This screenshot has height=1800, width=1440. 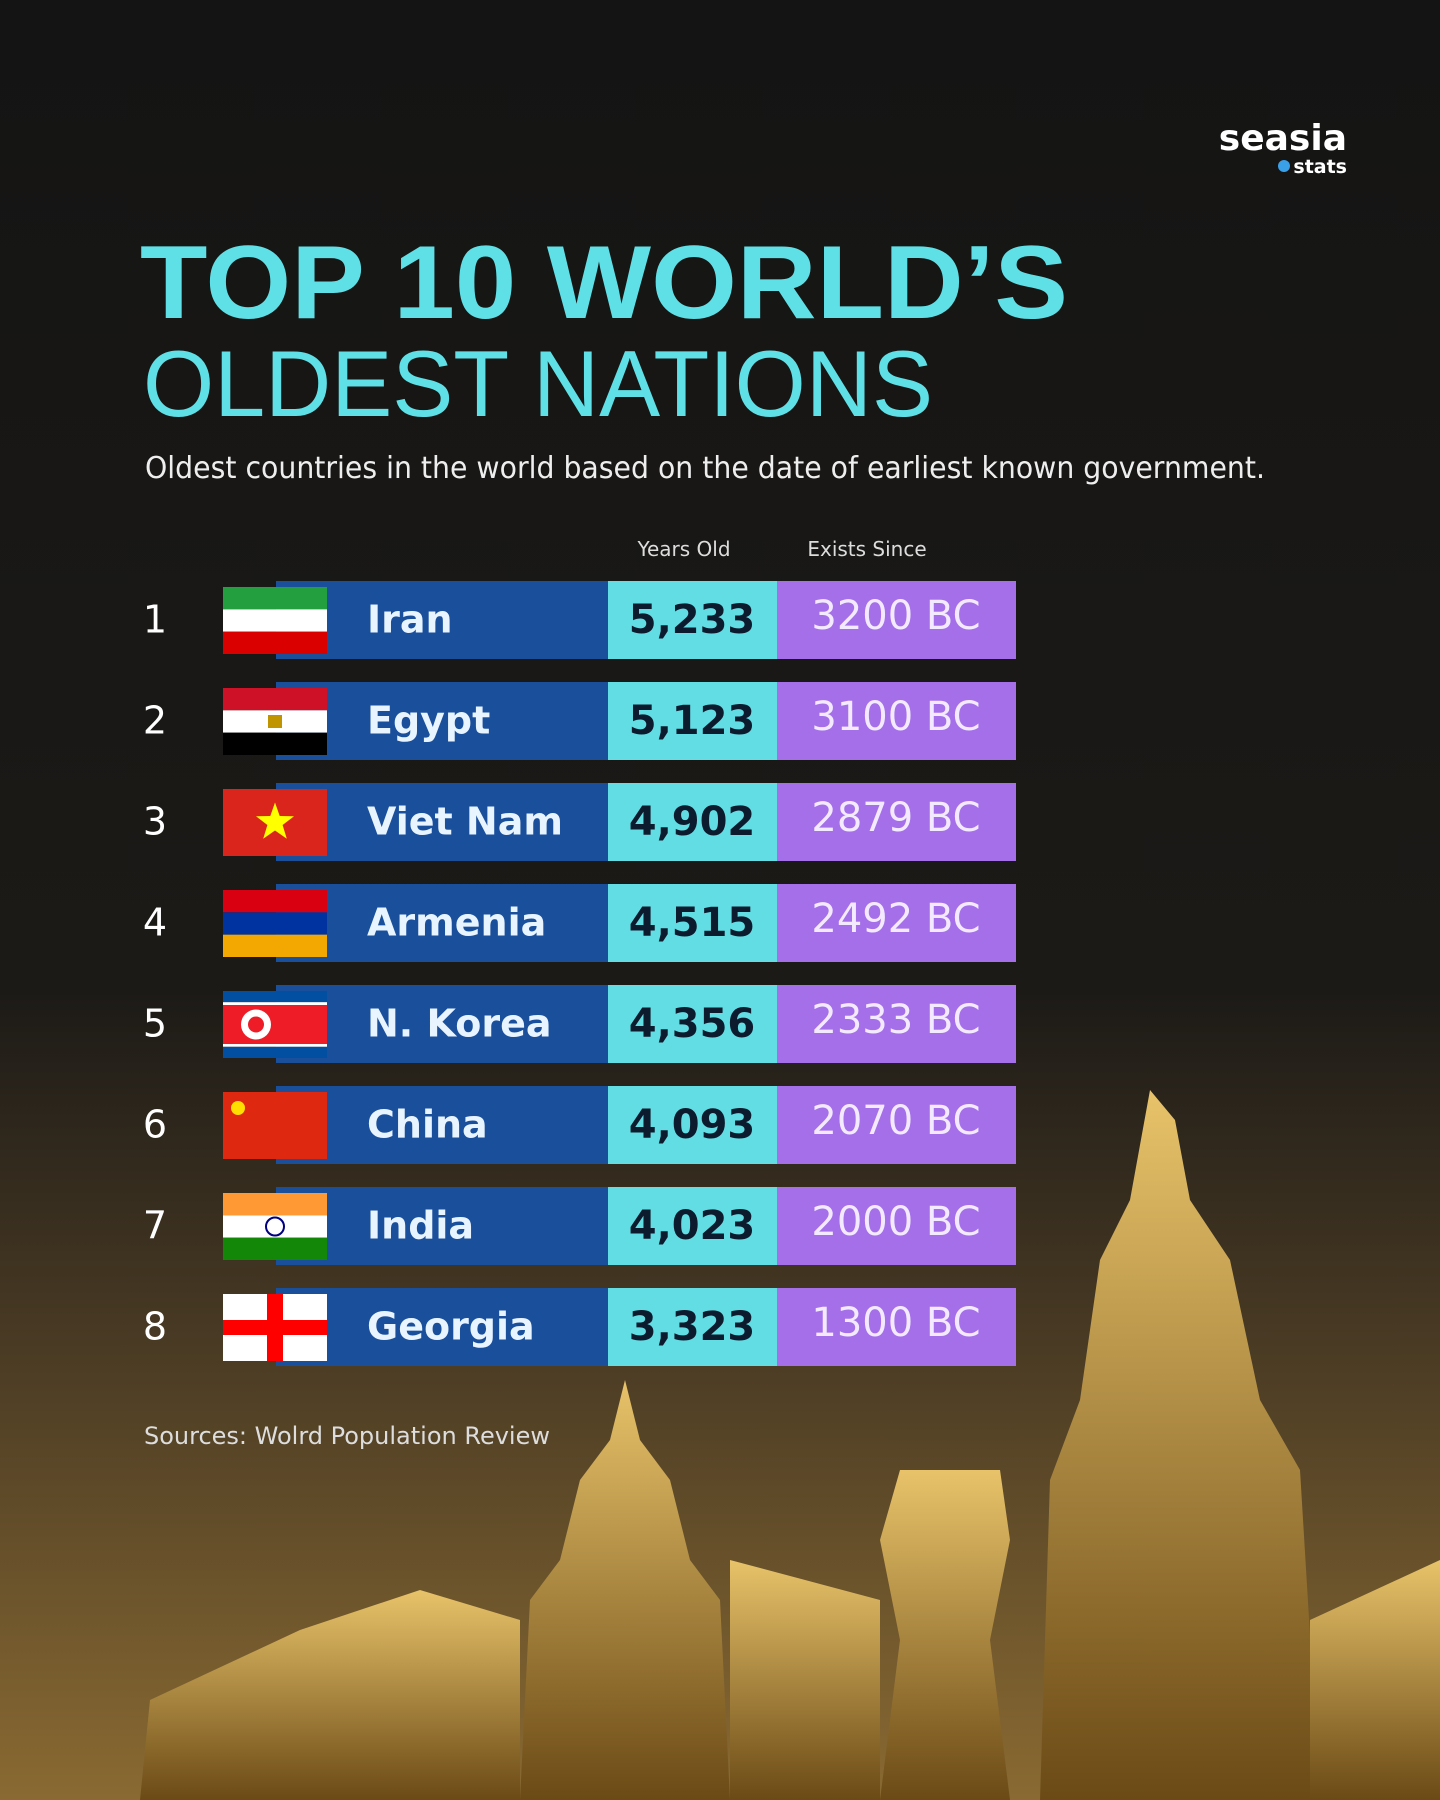 What do you see at coordinates (538, 383) in the screenshot?
I see `title-line-2: OLDEST NATIONS` at bounding box center [538, 383].